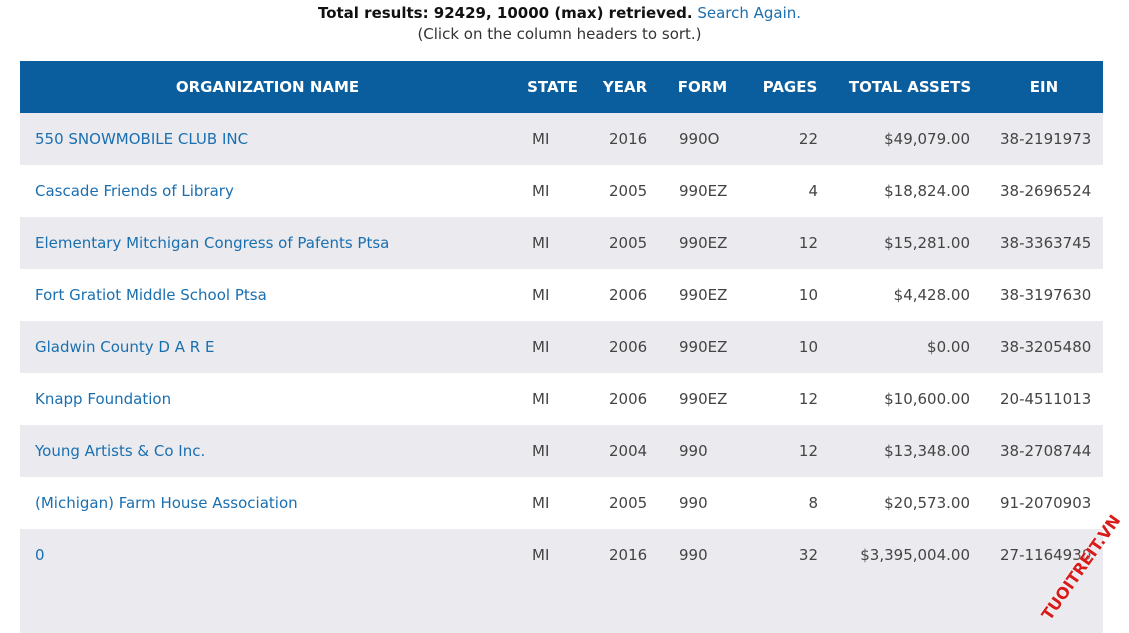 The width and height of the screenshot is (1129, 633). Describe the element at coordinates (552, 87) in the screenshot. I see `column-header: STATE` at that location.